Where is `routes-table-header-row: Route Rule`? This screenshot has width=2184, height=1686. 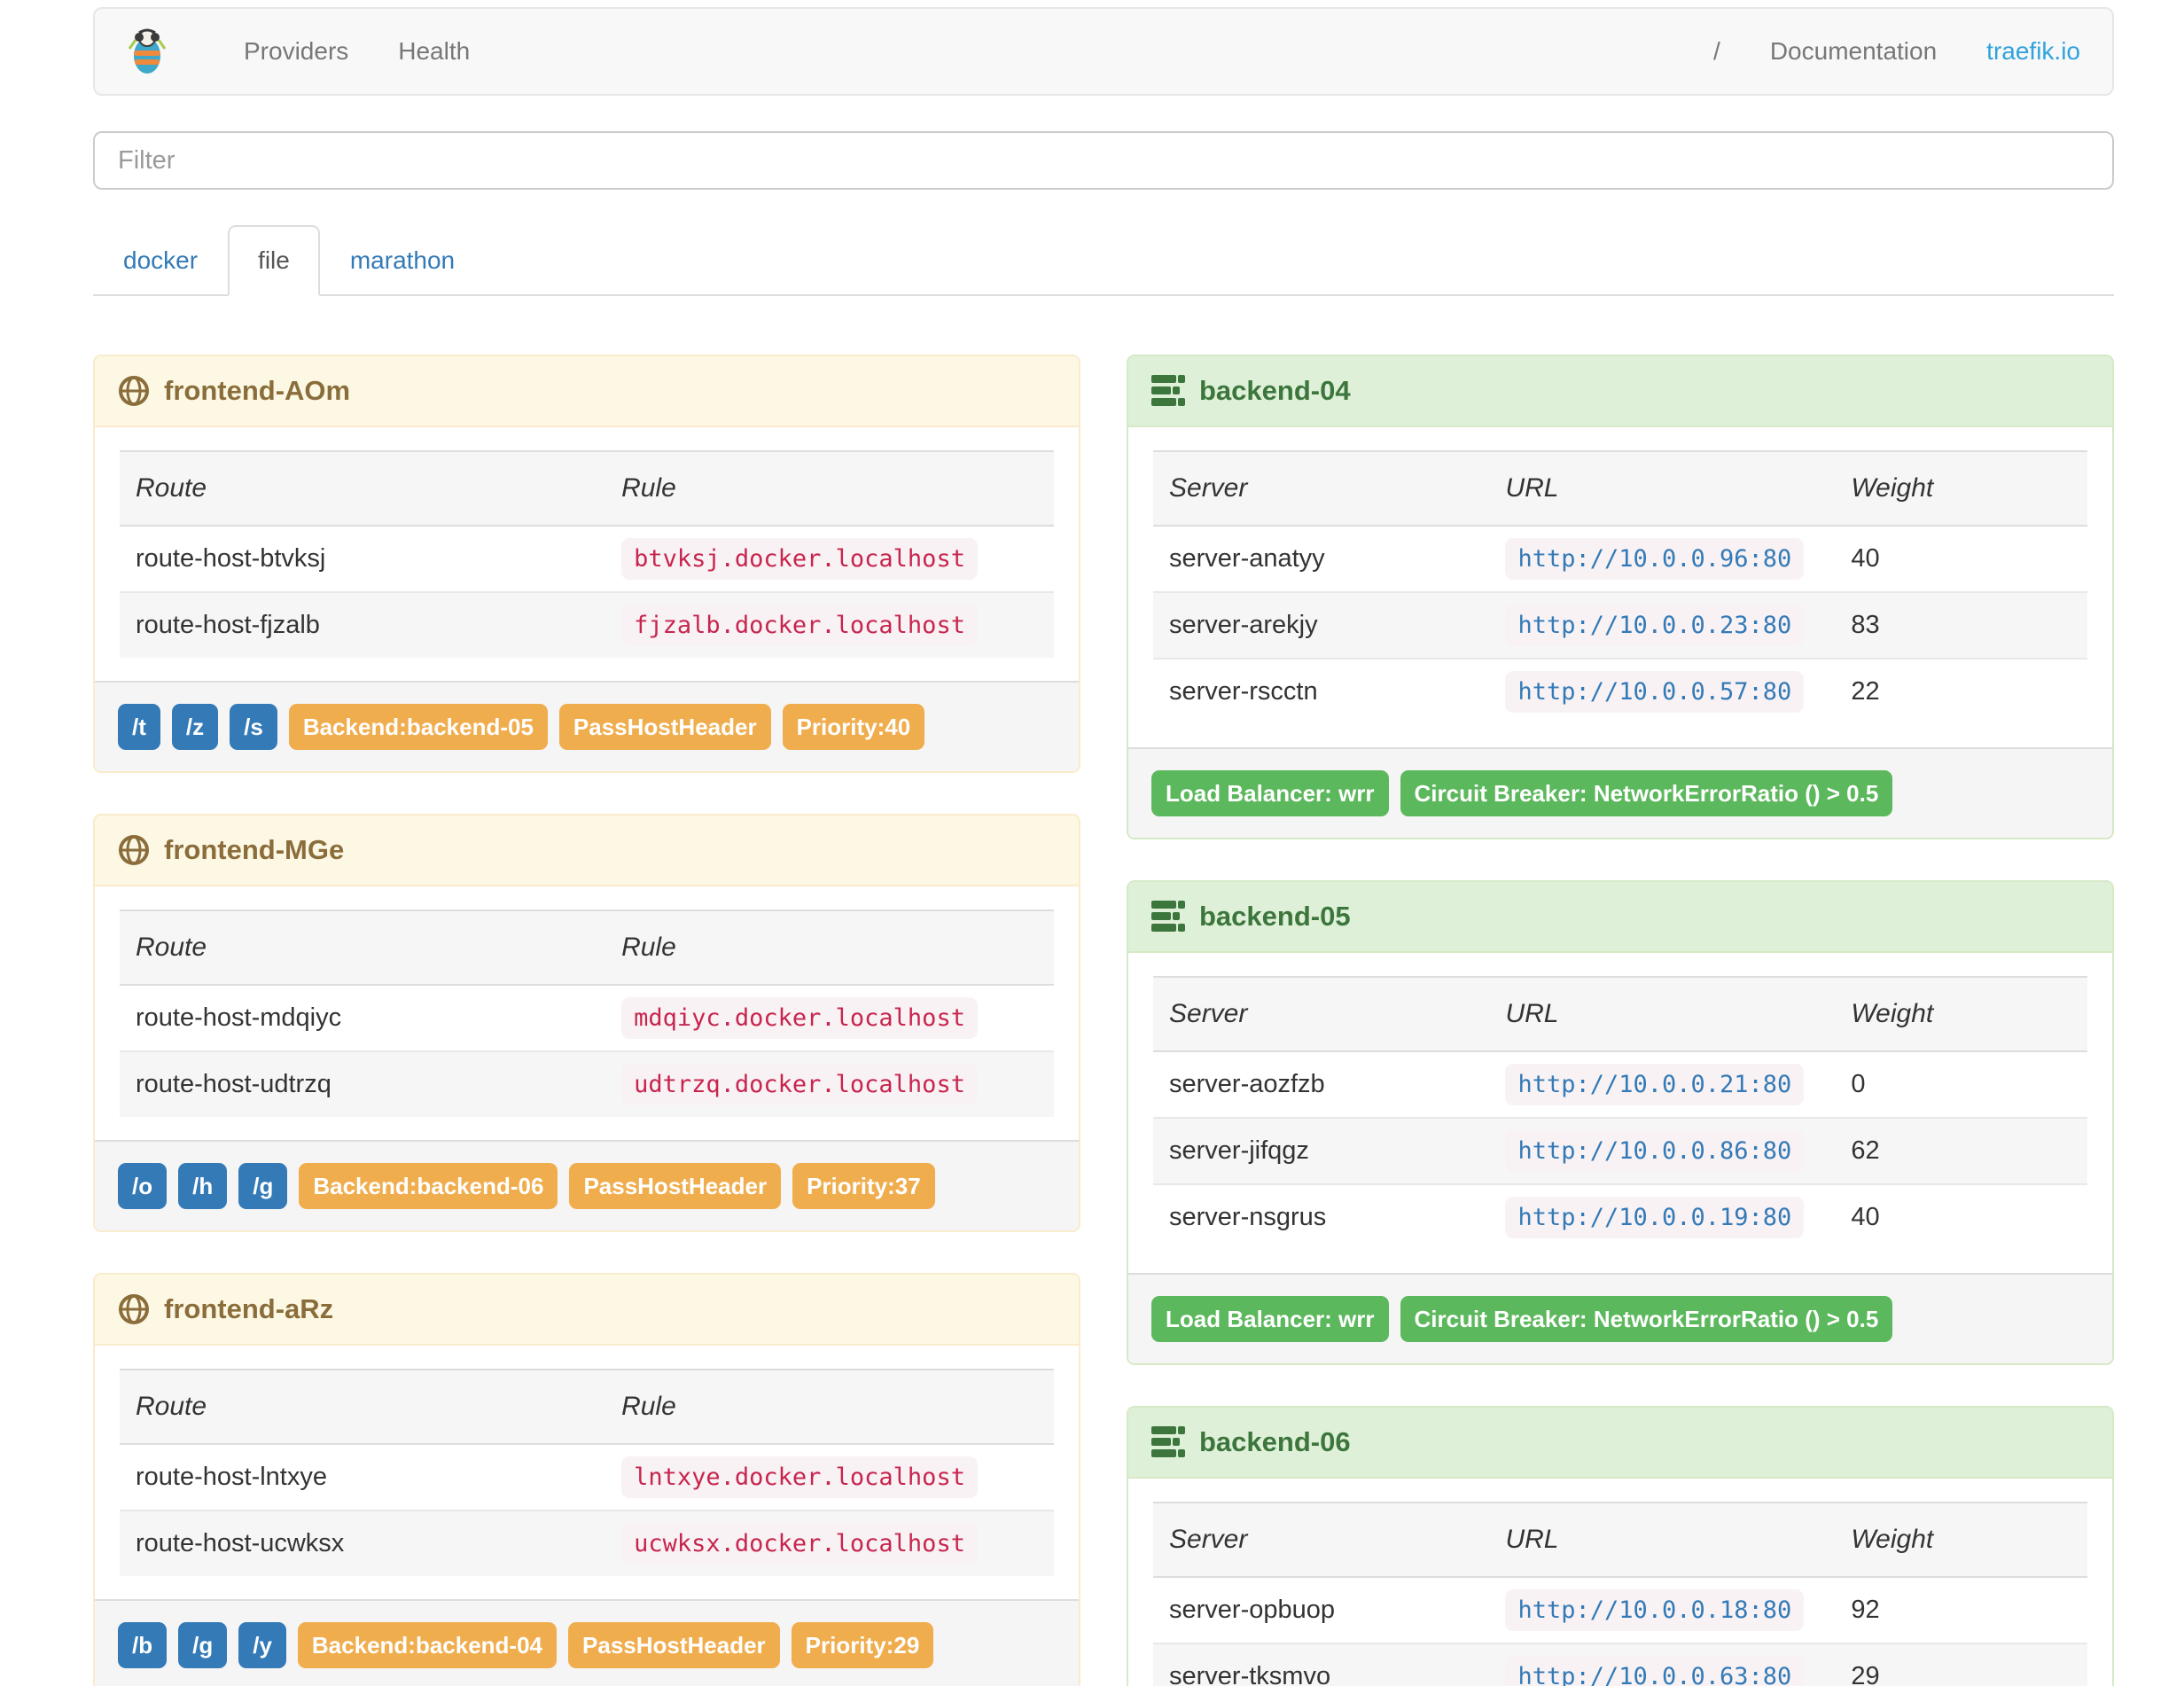 routes-table-header-row: Route Rule is located at coordinates (587, 947).